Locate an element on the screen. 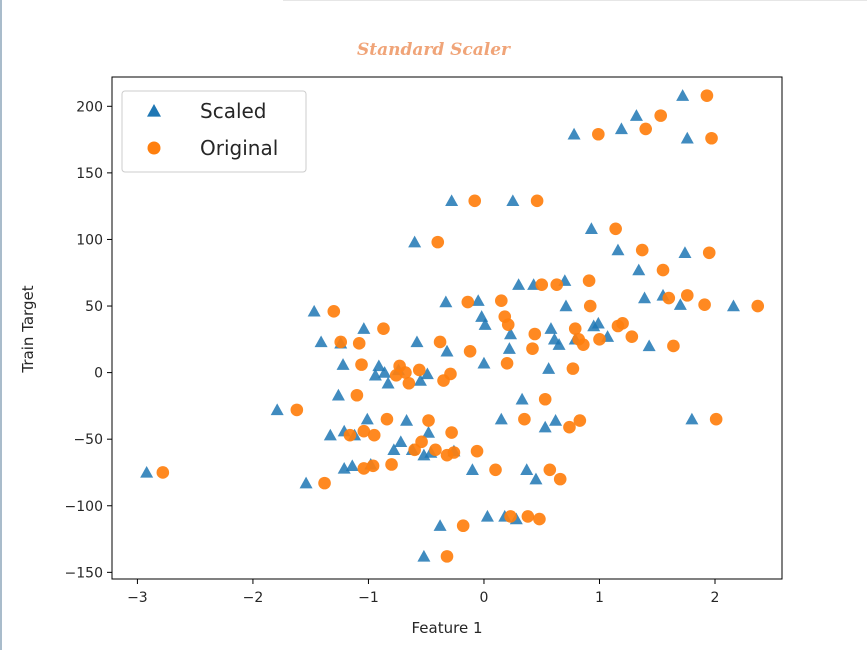  y-axis-ticks: −150 −100 −50 0 50 100 150 200 is located at coordinates (88, 340).